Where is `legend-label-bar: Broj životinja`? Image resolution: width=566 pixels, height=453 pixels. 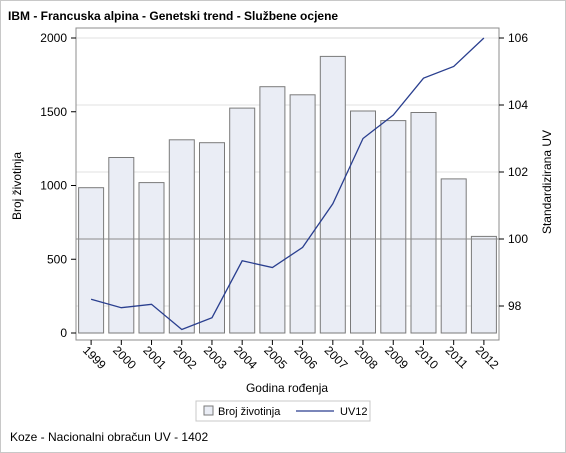 legend-label-bar: Broj životinja is located at coordinates (249, 412).